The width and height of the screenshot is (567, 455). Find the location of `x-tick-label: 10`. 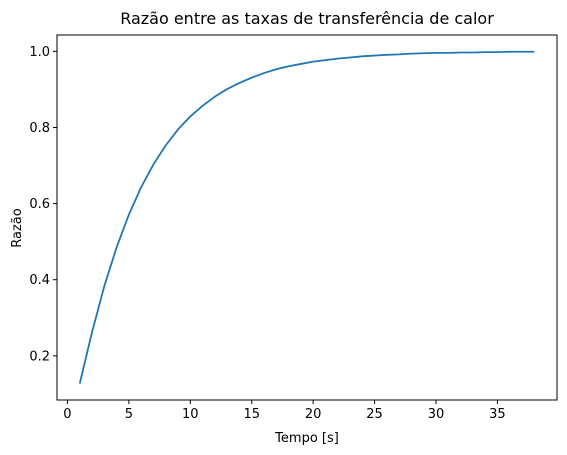

x-tick-label: 10 is located at coordinates (190, 414).